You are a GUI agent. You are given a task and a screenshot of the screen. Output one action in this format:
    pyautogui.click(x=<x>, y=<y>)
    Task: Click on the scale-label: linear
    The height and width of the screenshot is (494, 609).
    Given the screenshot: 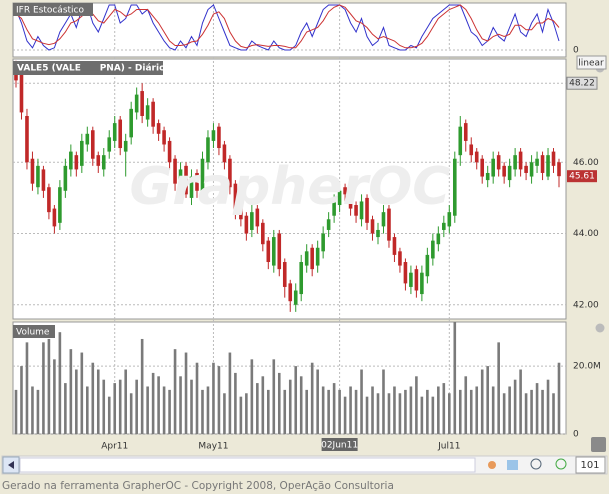 What is the action you would take?
    pyautogui.click(x=591, y=64)
    